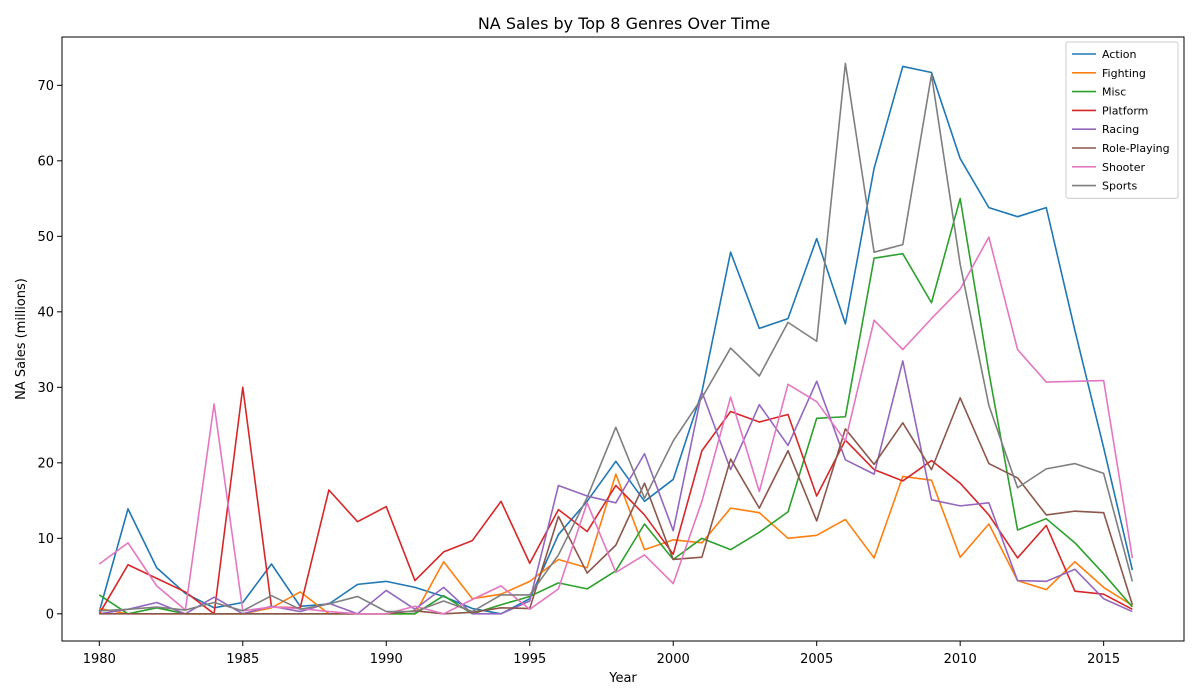  Describe the element at coordinates (45, 312) in the screenshot. I see `y-tick-label: 40` at that location.